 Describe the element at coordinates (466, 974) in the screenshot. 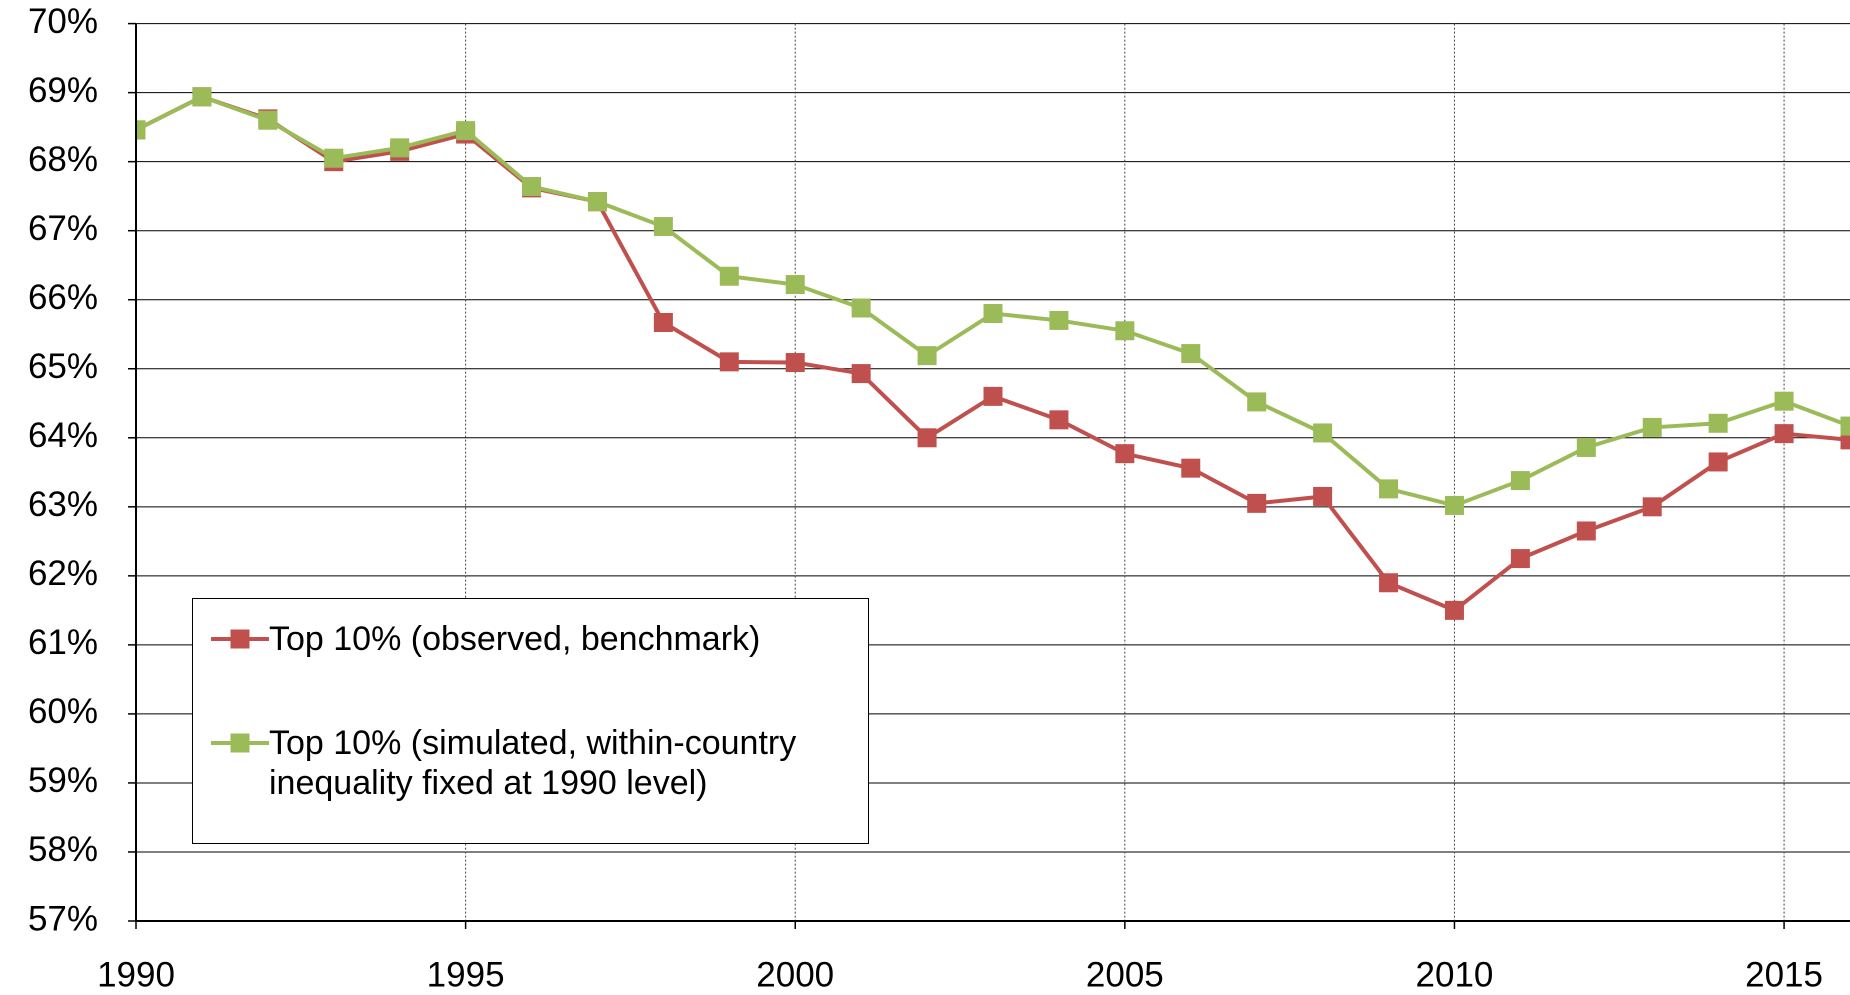

I see `x-tick-label: 1995` at that location.